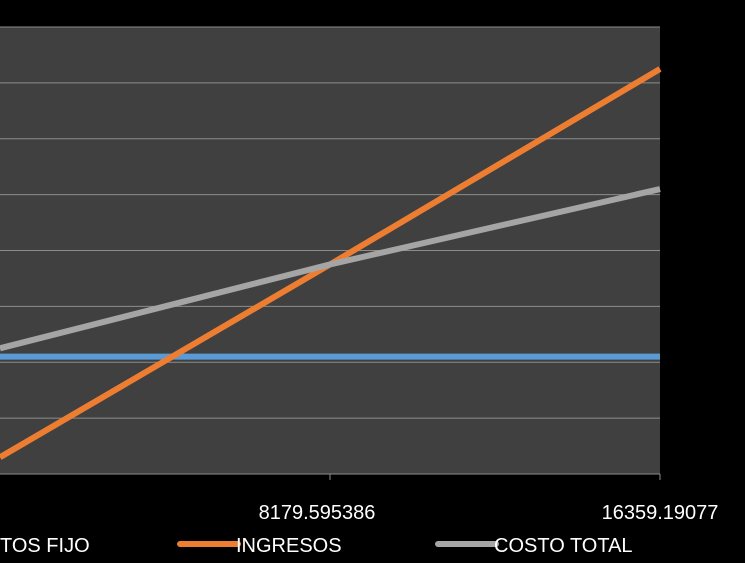 This screenshot has width=745, height=563. I want to click on legend-label-costos-fijo: TOS FIJO, so click(45, 546).